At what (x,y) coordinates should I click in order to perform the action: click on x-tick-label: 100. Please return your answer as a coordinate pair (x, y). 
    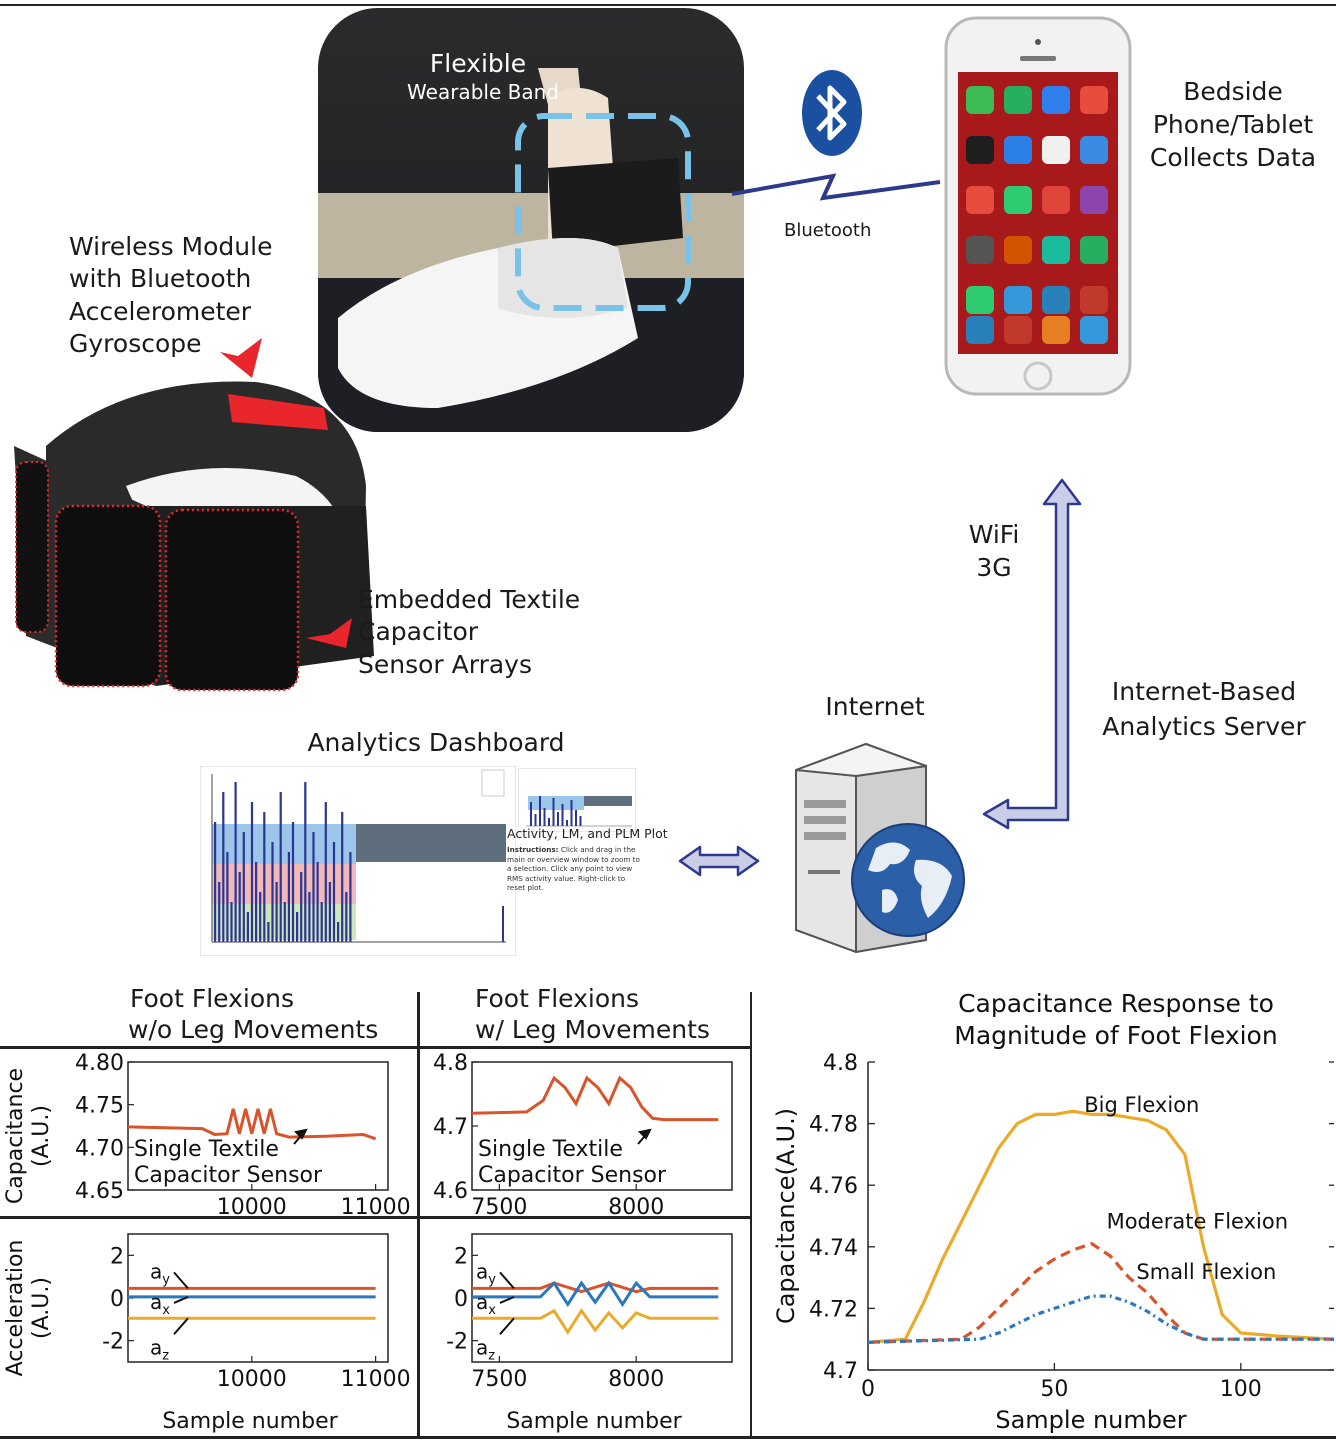
    Looking at the image, I should click on (1241, 1389).